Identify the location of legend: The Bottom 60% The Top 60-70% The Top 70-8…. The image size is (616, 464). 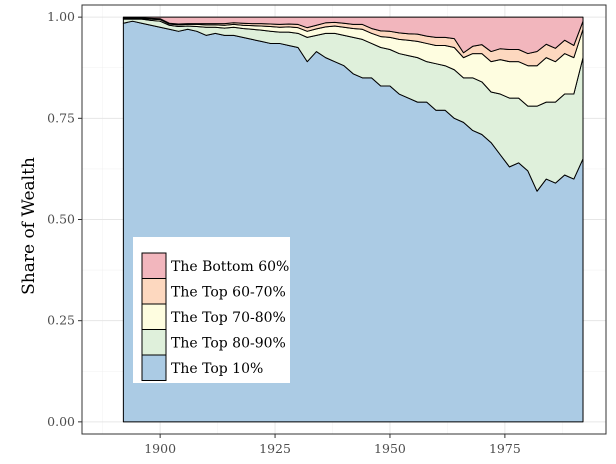
(211, 310).